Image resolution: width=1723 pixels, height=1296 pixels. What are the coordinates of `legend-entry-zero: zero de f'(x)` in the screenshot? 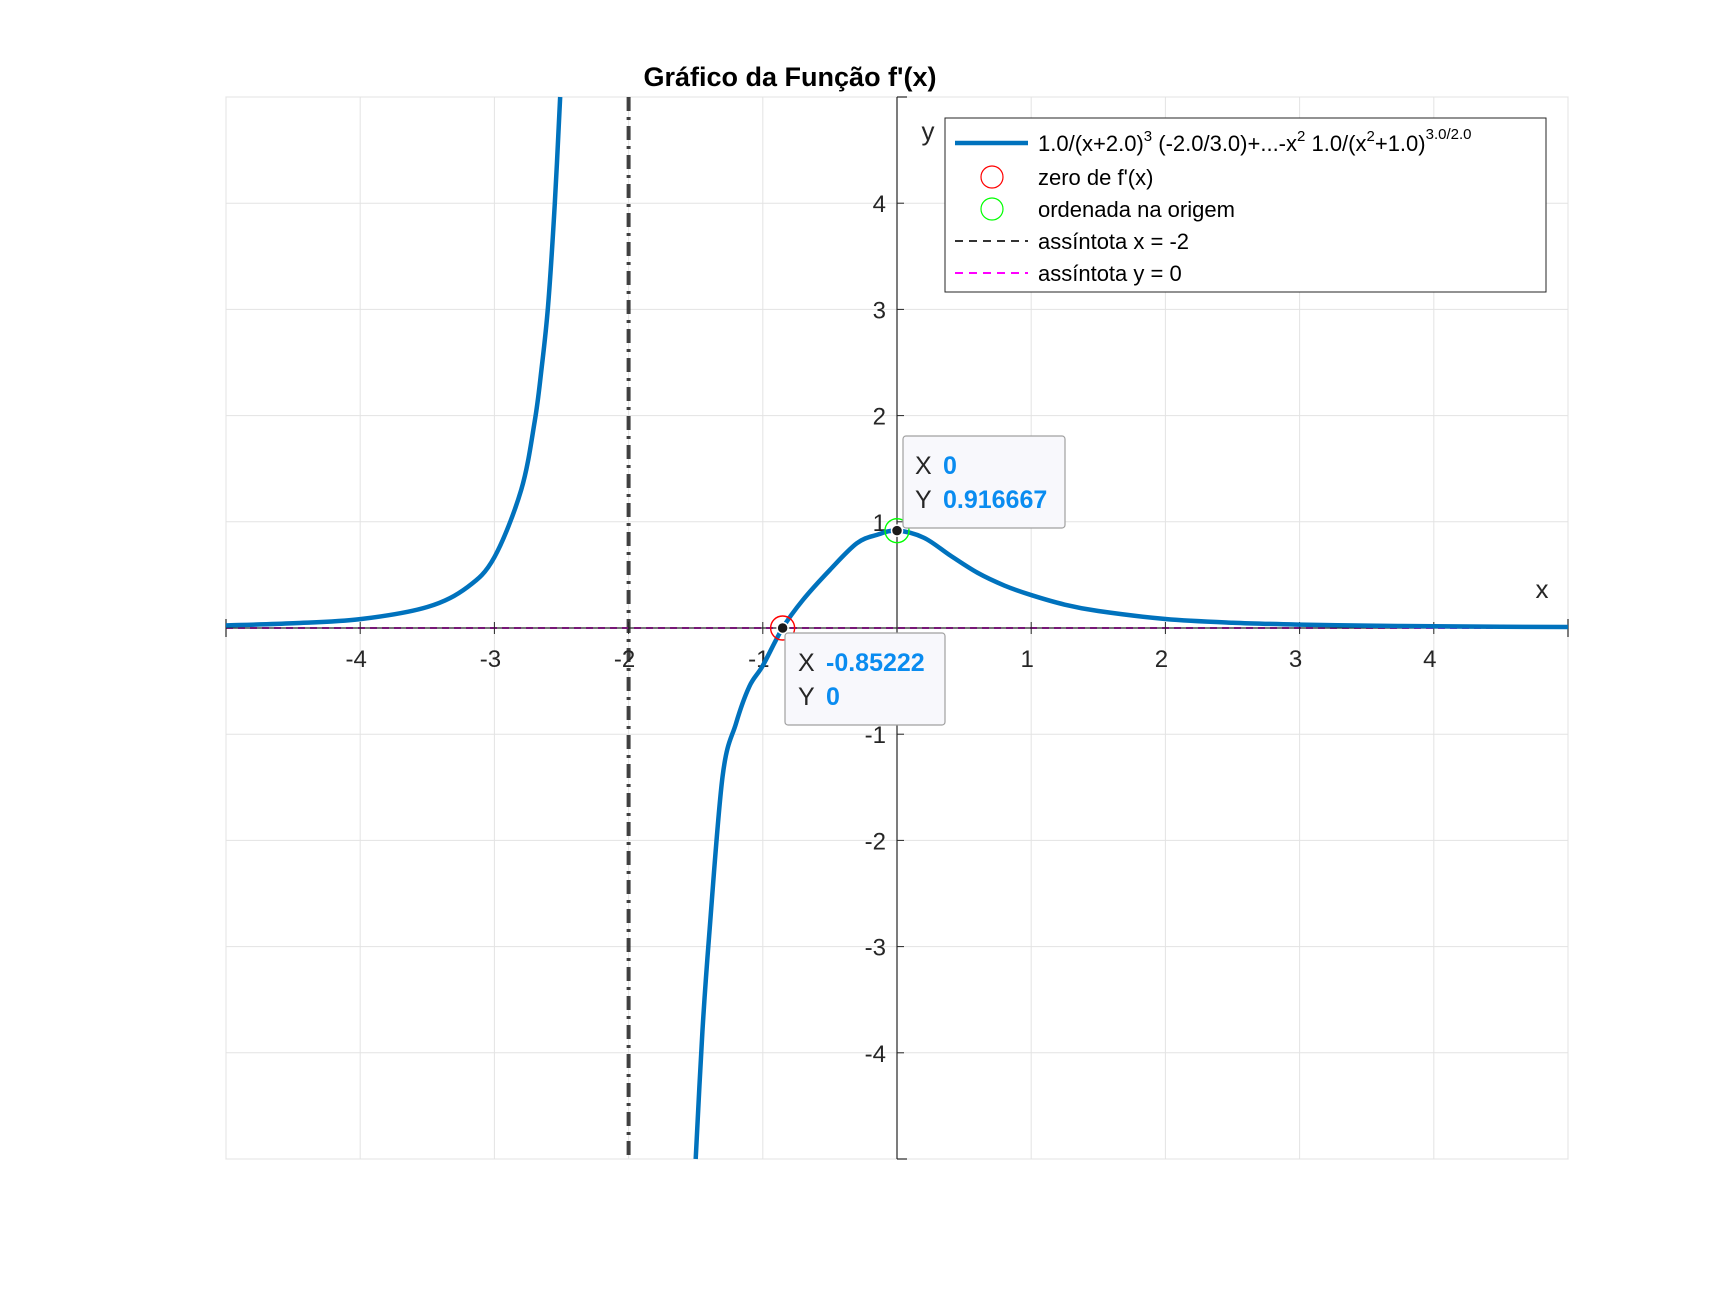 It's located at (1095, 177).